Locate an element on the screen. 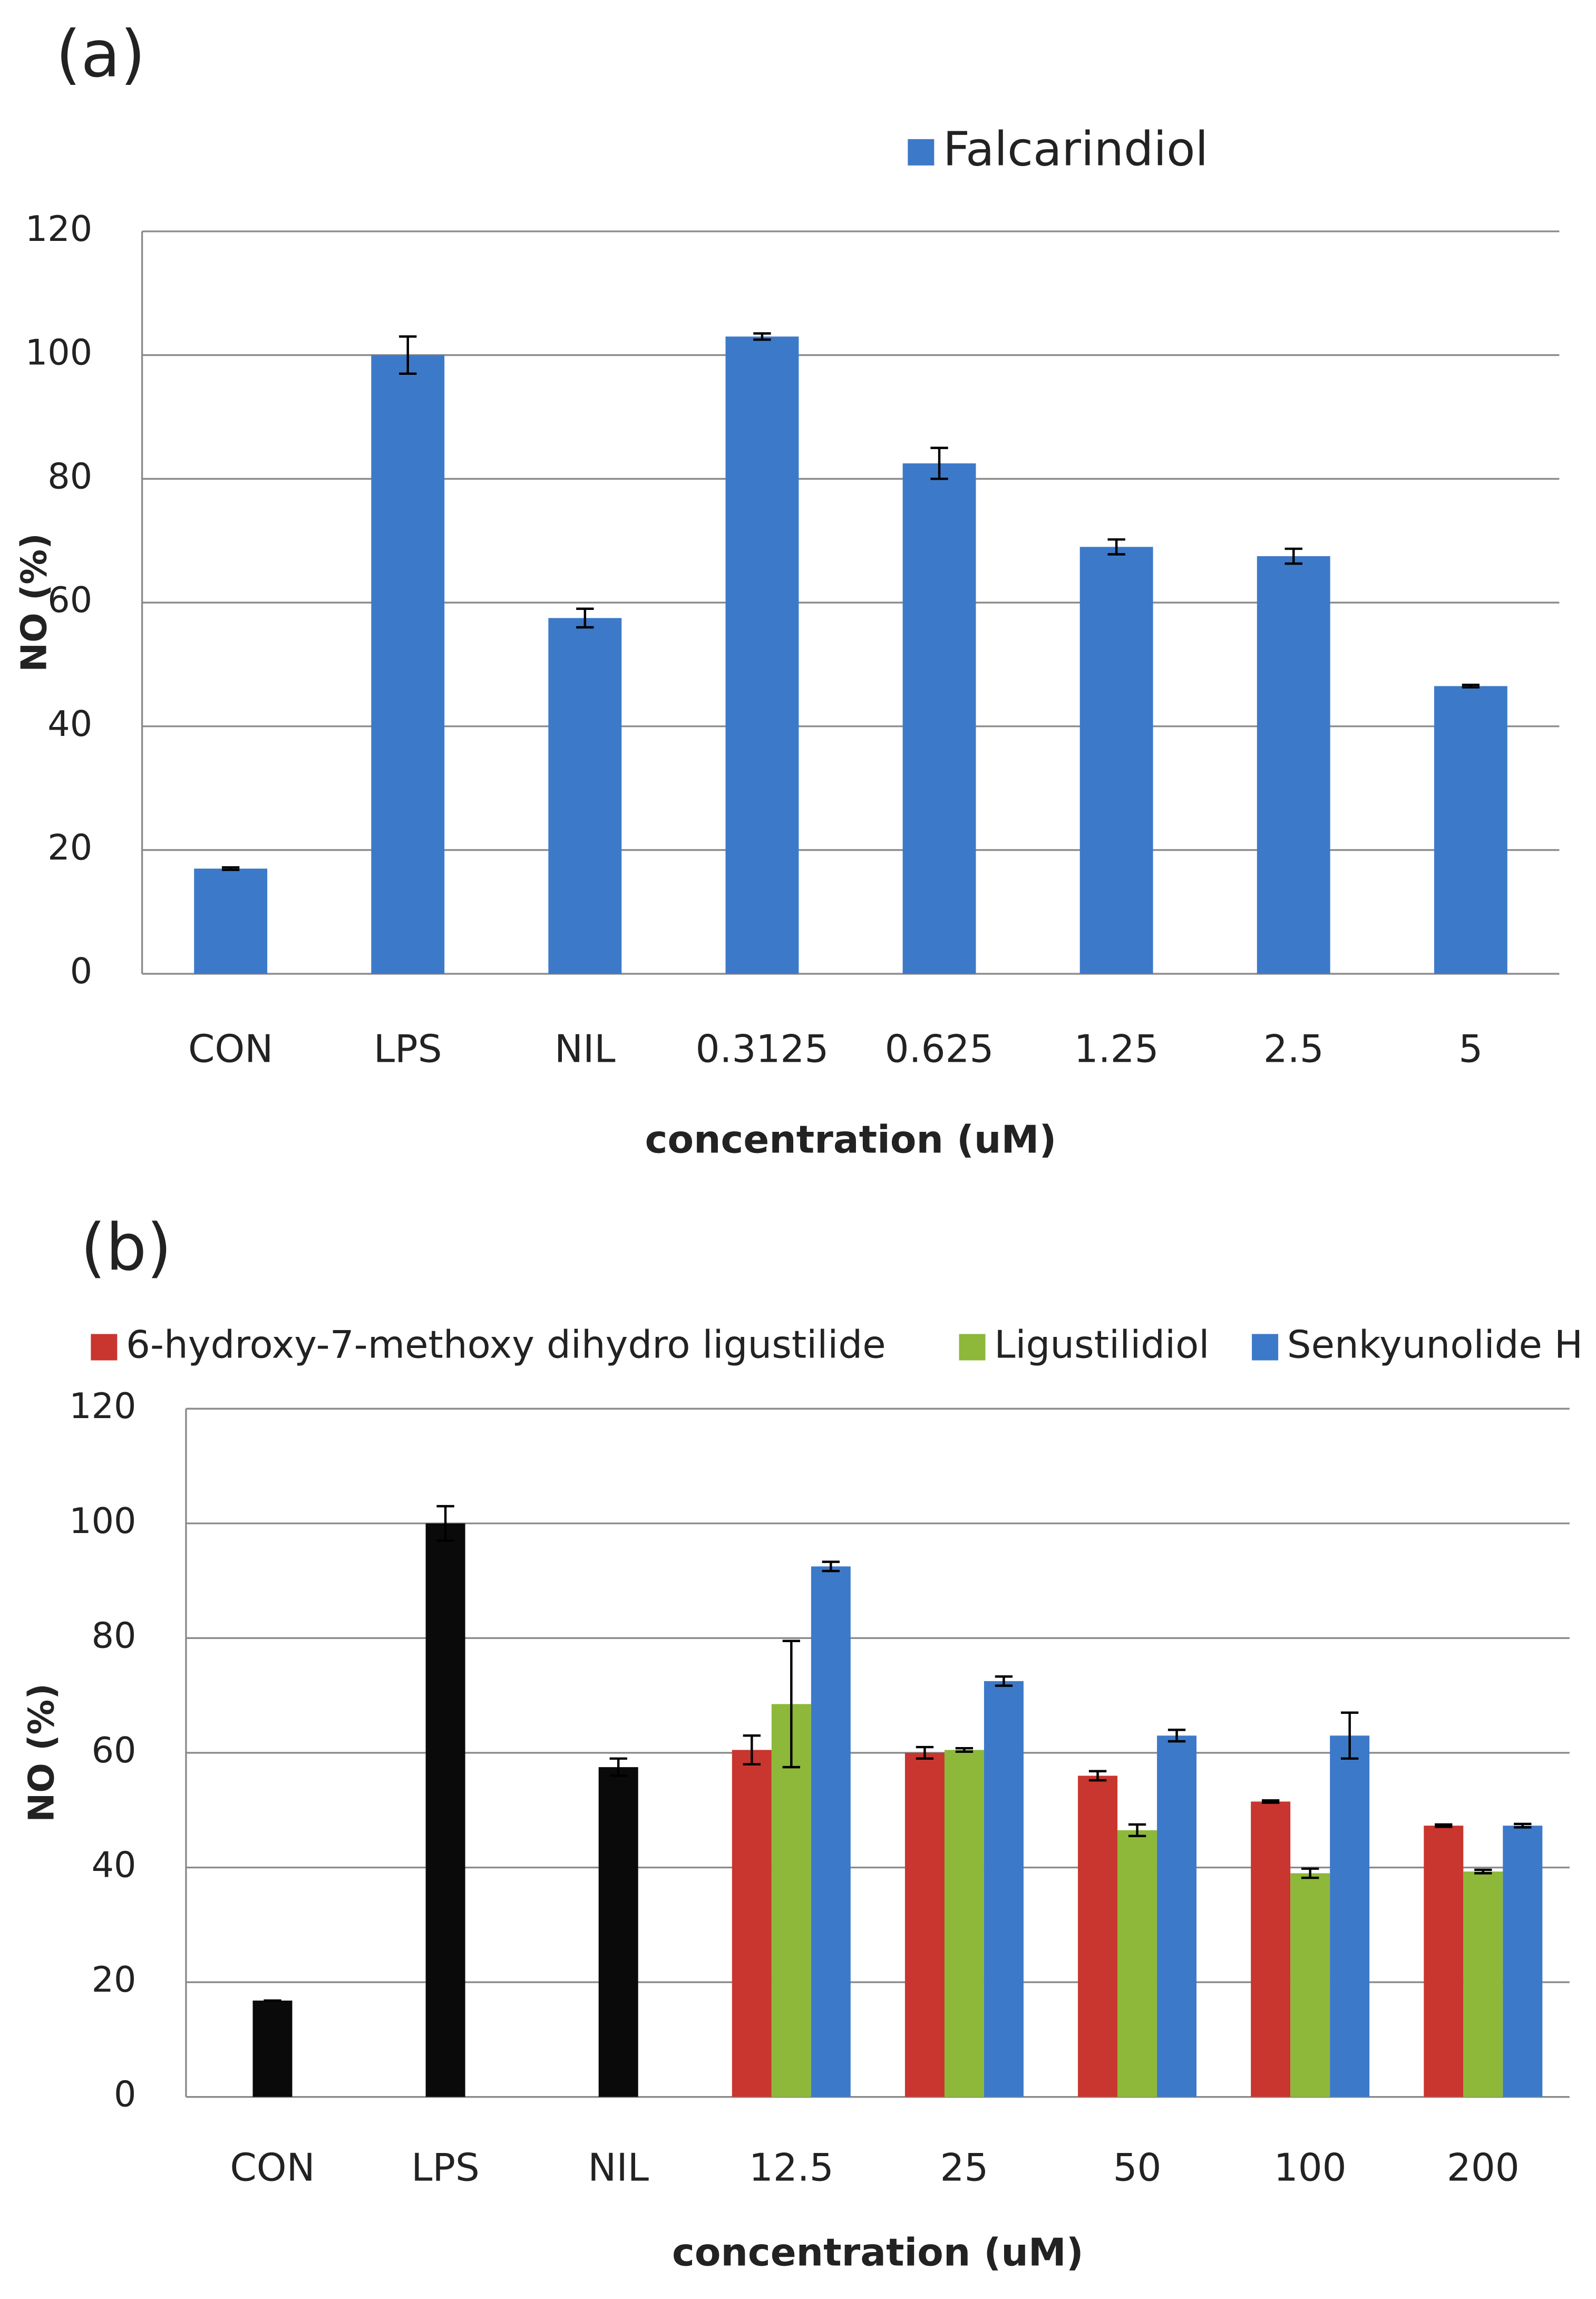 This screenshot has height=2299, width=1596. legend-label: 6-hydroxy-7-methoxy dihydro ligustilide is located at coordinates (506, 1345).